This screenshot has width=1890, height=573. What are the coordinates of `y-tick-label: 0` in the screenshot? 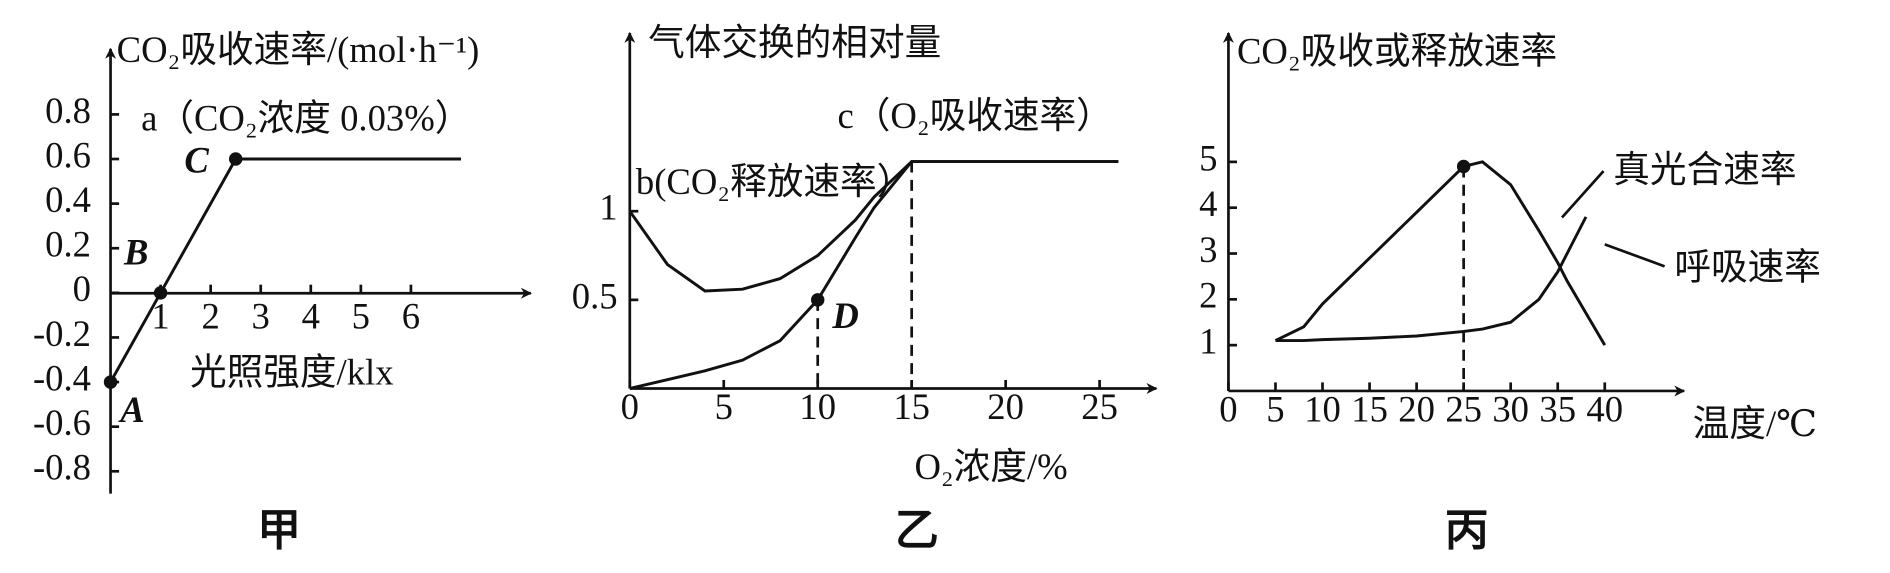 It's located at (82, 288).